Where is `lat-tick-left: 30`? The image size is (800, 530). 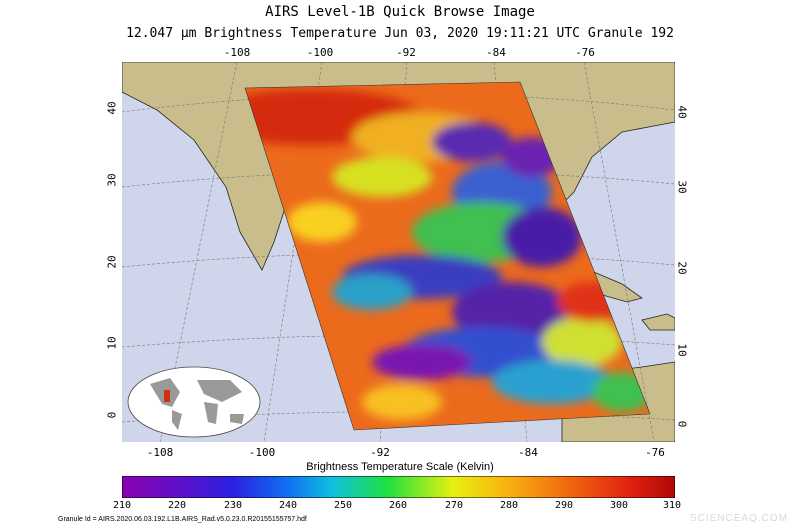
lat-tick-left: 30 is located at coordinates (112, 180).